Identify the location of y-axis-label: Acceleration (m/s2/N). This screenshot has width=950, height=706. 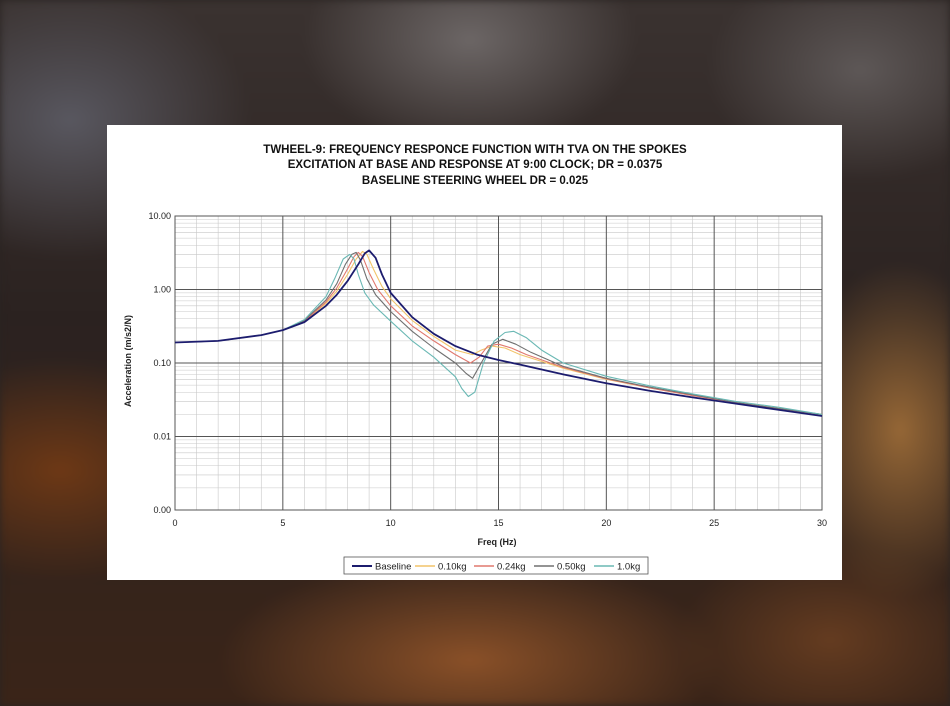
(128, 361).